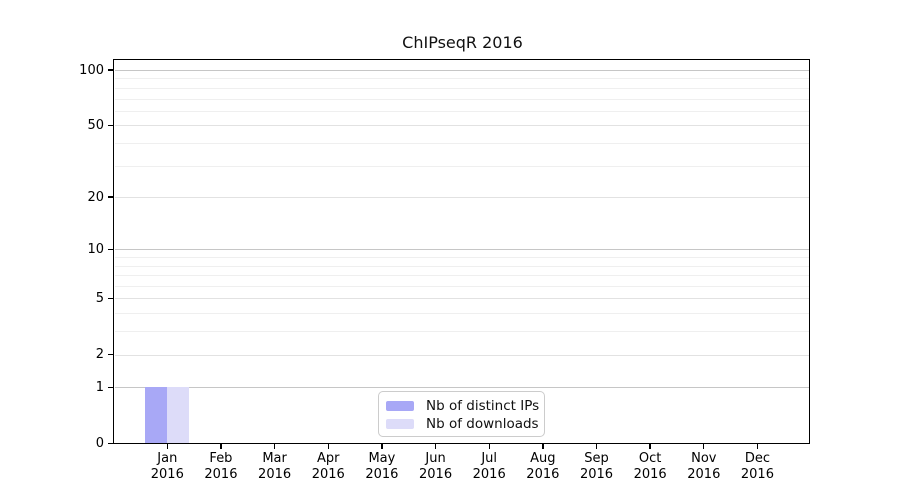 The width and height of the screenshot is (900, 500). Describe the element at coordinates (156, 415) in the screenshot. I see `bar-distinct-ips` at that location.